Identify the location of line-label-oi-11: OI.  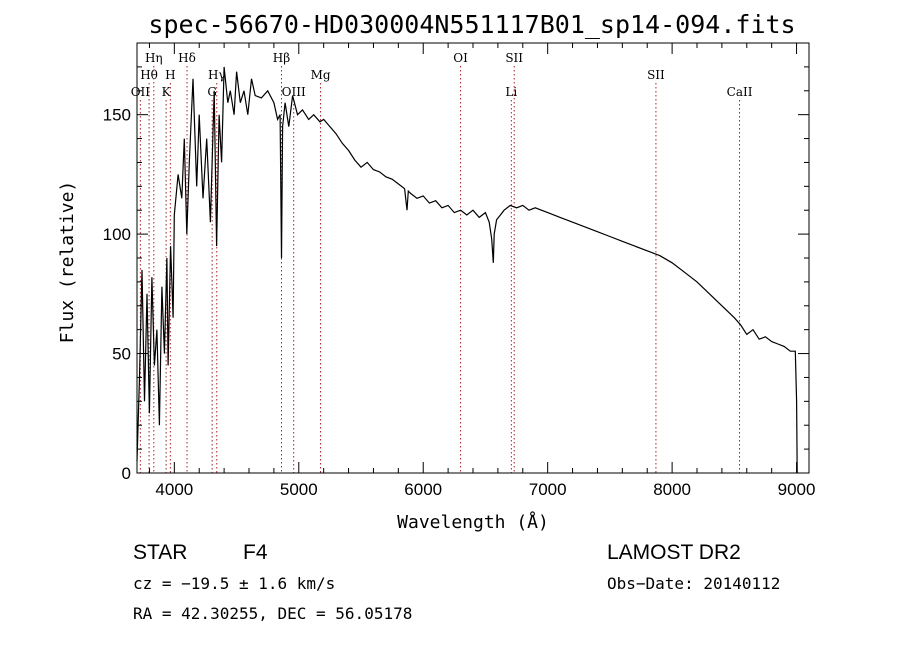
(460, 58).